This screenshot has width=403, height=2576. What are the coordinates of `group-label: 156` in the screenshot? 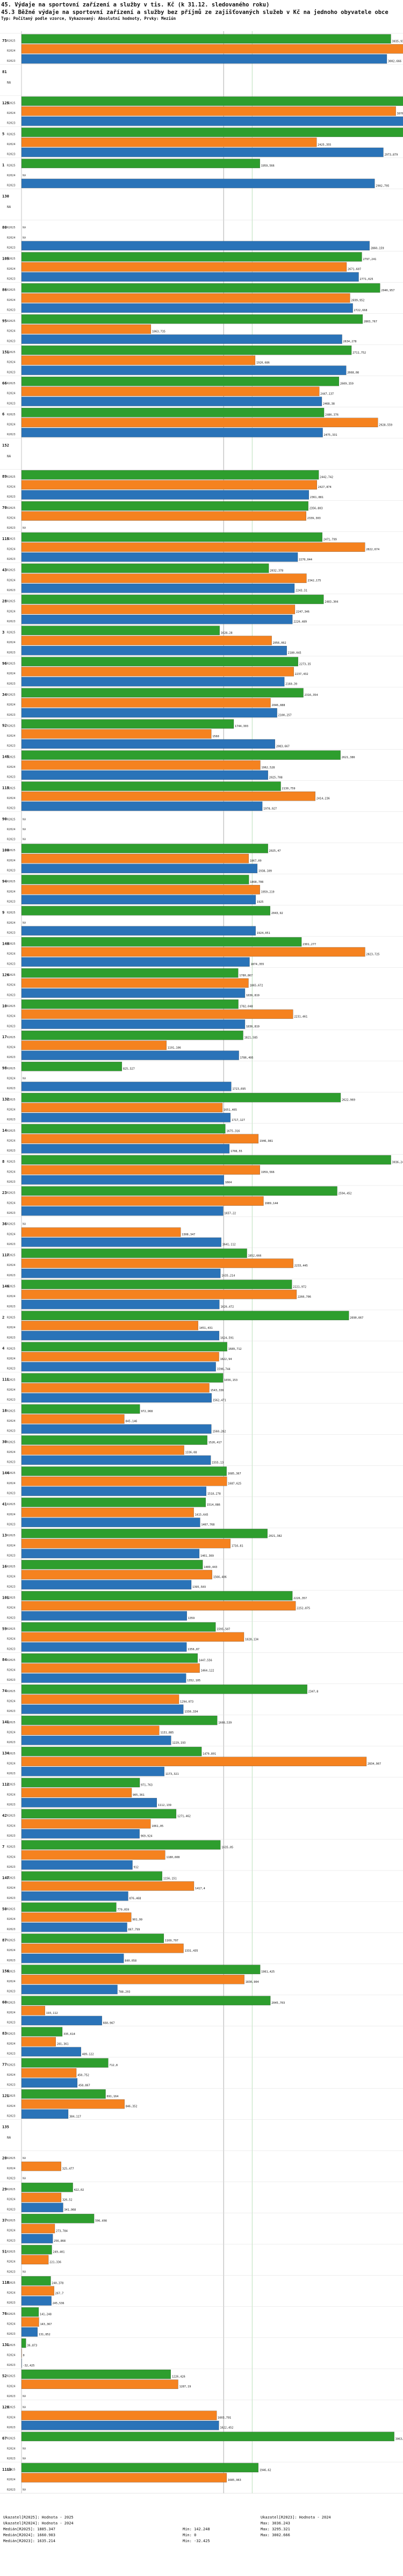 It's located at (5, 1972).